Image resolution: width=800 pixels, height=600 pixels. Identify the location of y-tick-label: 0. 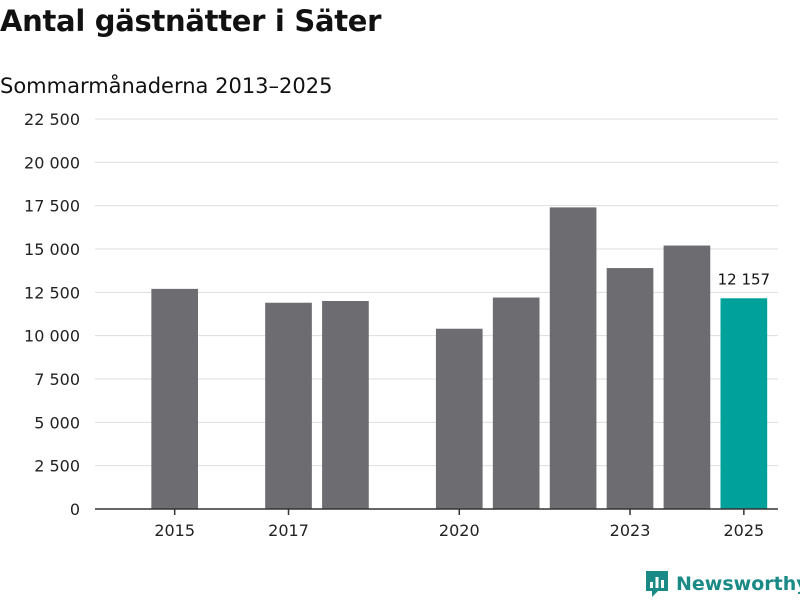
(75, 509).